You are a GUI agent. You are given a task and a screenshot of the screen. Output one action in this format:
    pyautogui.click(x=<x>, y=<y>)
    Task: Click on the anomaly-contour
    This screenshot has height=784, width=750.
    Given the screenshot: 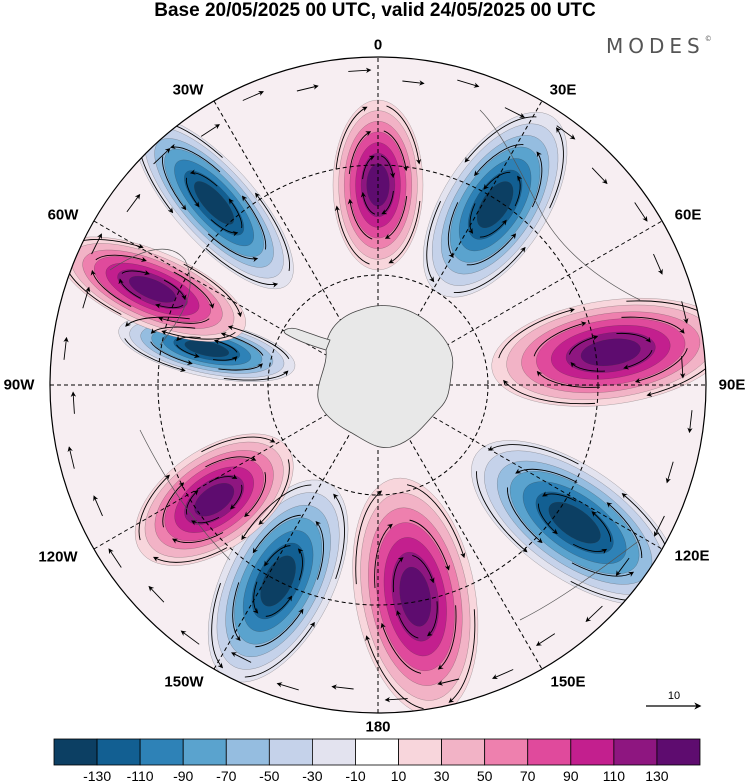 What is the action you would take?
    pyautogui.click(x=214, y=203)
    